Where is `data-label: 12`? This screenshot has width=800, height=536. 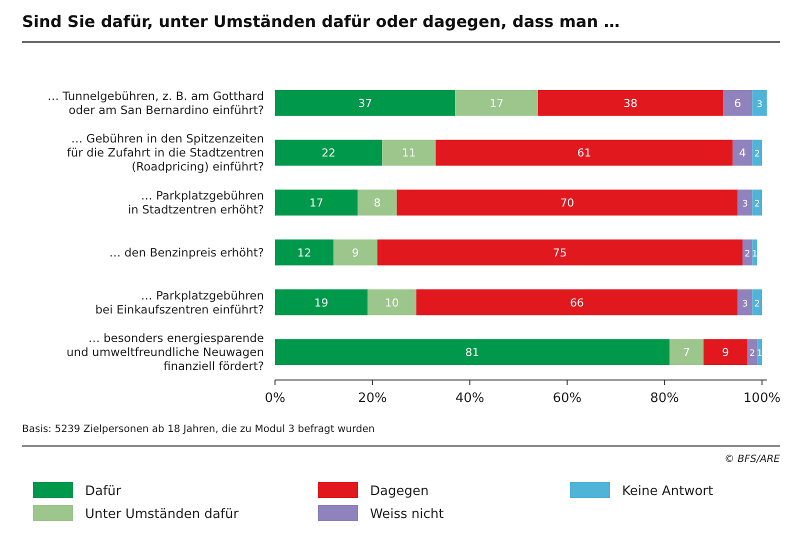
data-label: 12 is located at coordinates (304, 253).